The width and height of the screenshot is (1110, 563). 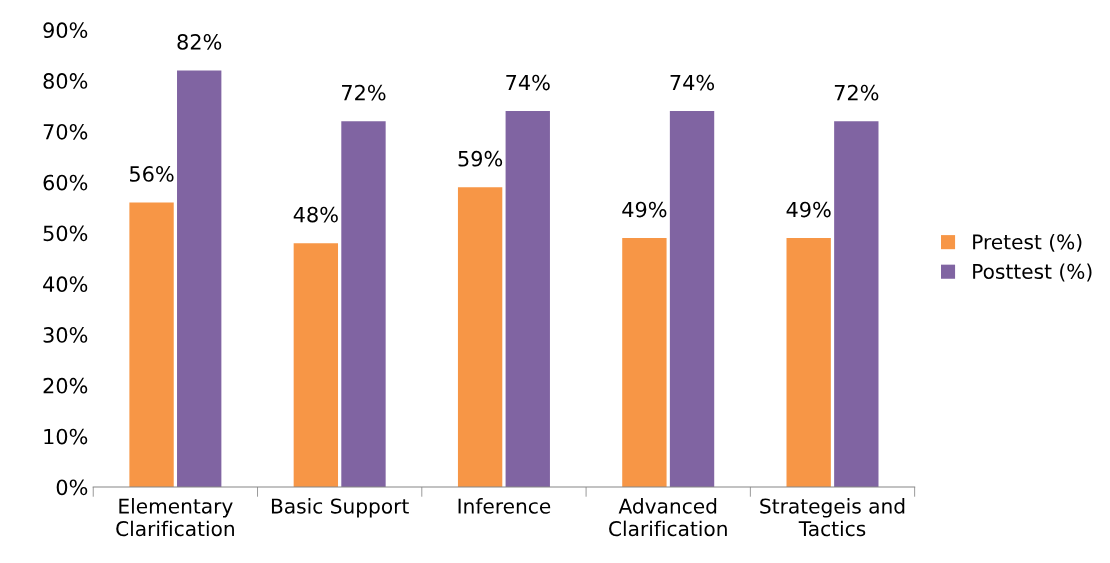 What do you see at coordinates (65, 131) in the screenshot?
I see `y-tick-label: 70%` at bounding box center [65, 131].